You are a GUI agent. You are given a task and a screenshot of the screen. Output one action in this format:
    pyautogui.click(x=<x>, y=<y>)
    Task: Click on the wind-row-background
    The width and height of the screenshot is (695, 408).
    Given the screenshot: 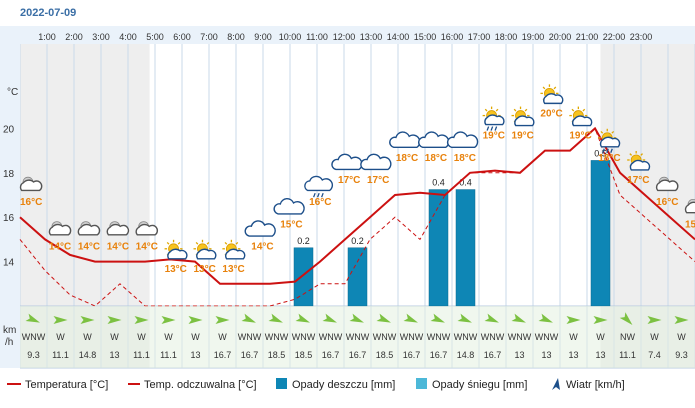 What is the action you would take?
    pyautogui.click(x=357, y=337)
    